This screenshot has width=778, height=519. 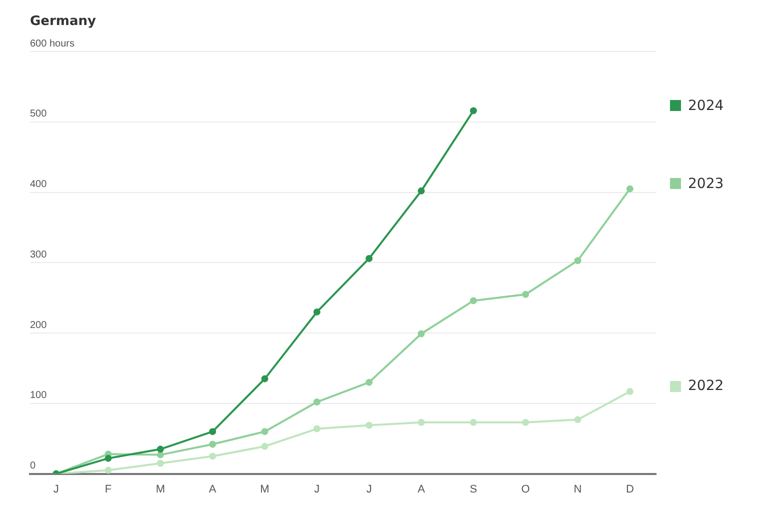 What do you see at coordinates (706, 106) in the screenshot?
I see `legend-label: 2024` at bounding box center [706, 106].